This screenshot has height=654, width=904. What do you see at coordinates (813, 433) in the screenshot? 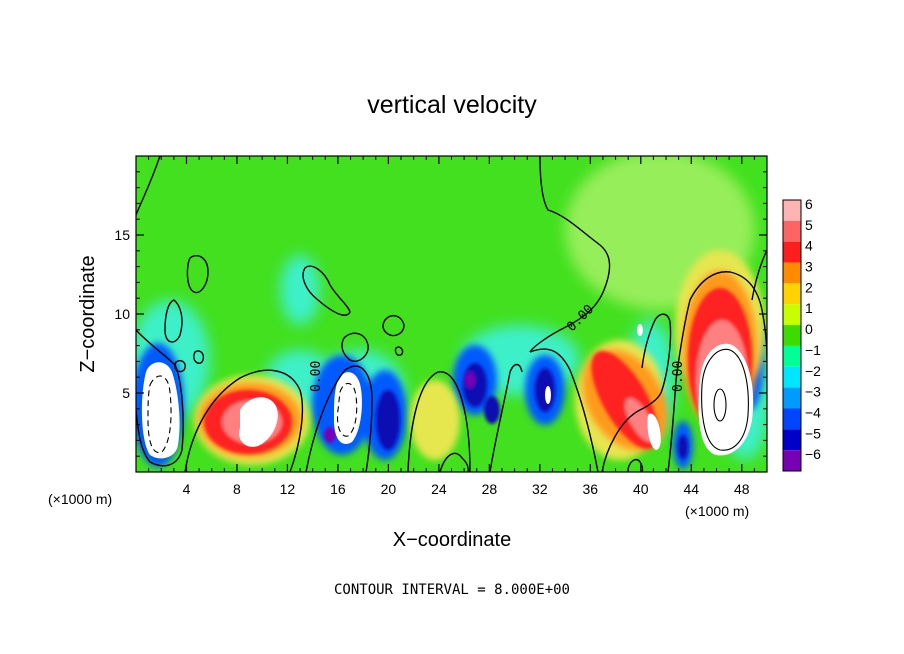
I see `colorbar-label: −5` at bounding box center [813, 433].